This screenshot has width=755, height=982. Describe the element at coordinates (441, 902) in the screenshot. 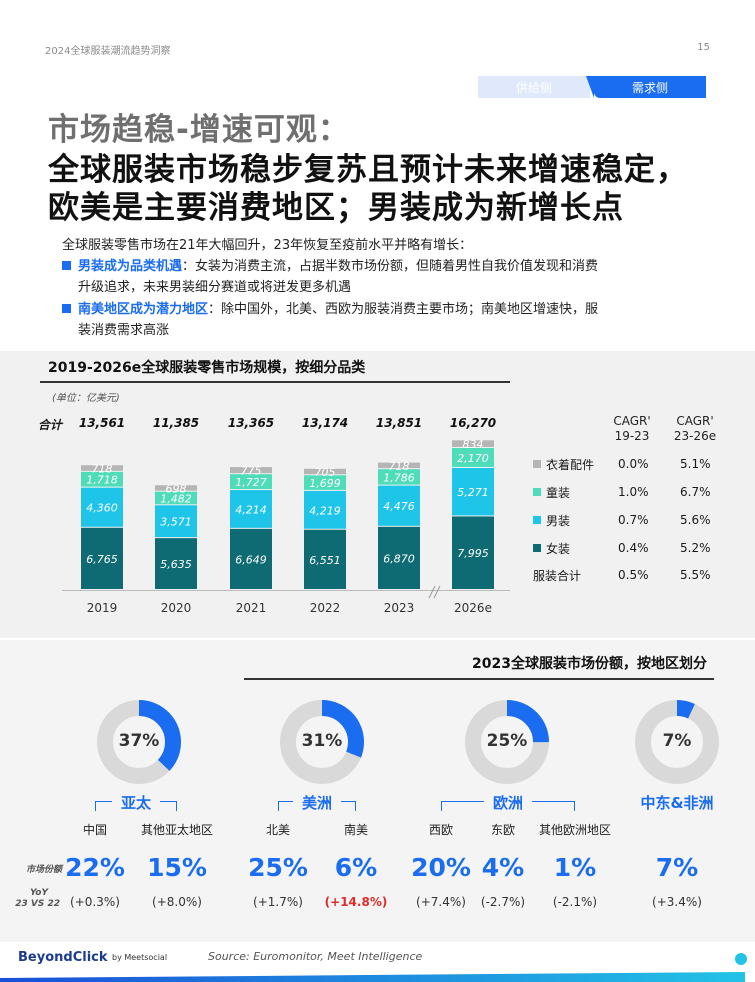

I see `sub-region-yoy: (+7.4%)` at that location.